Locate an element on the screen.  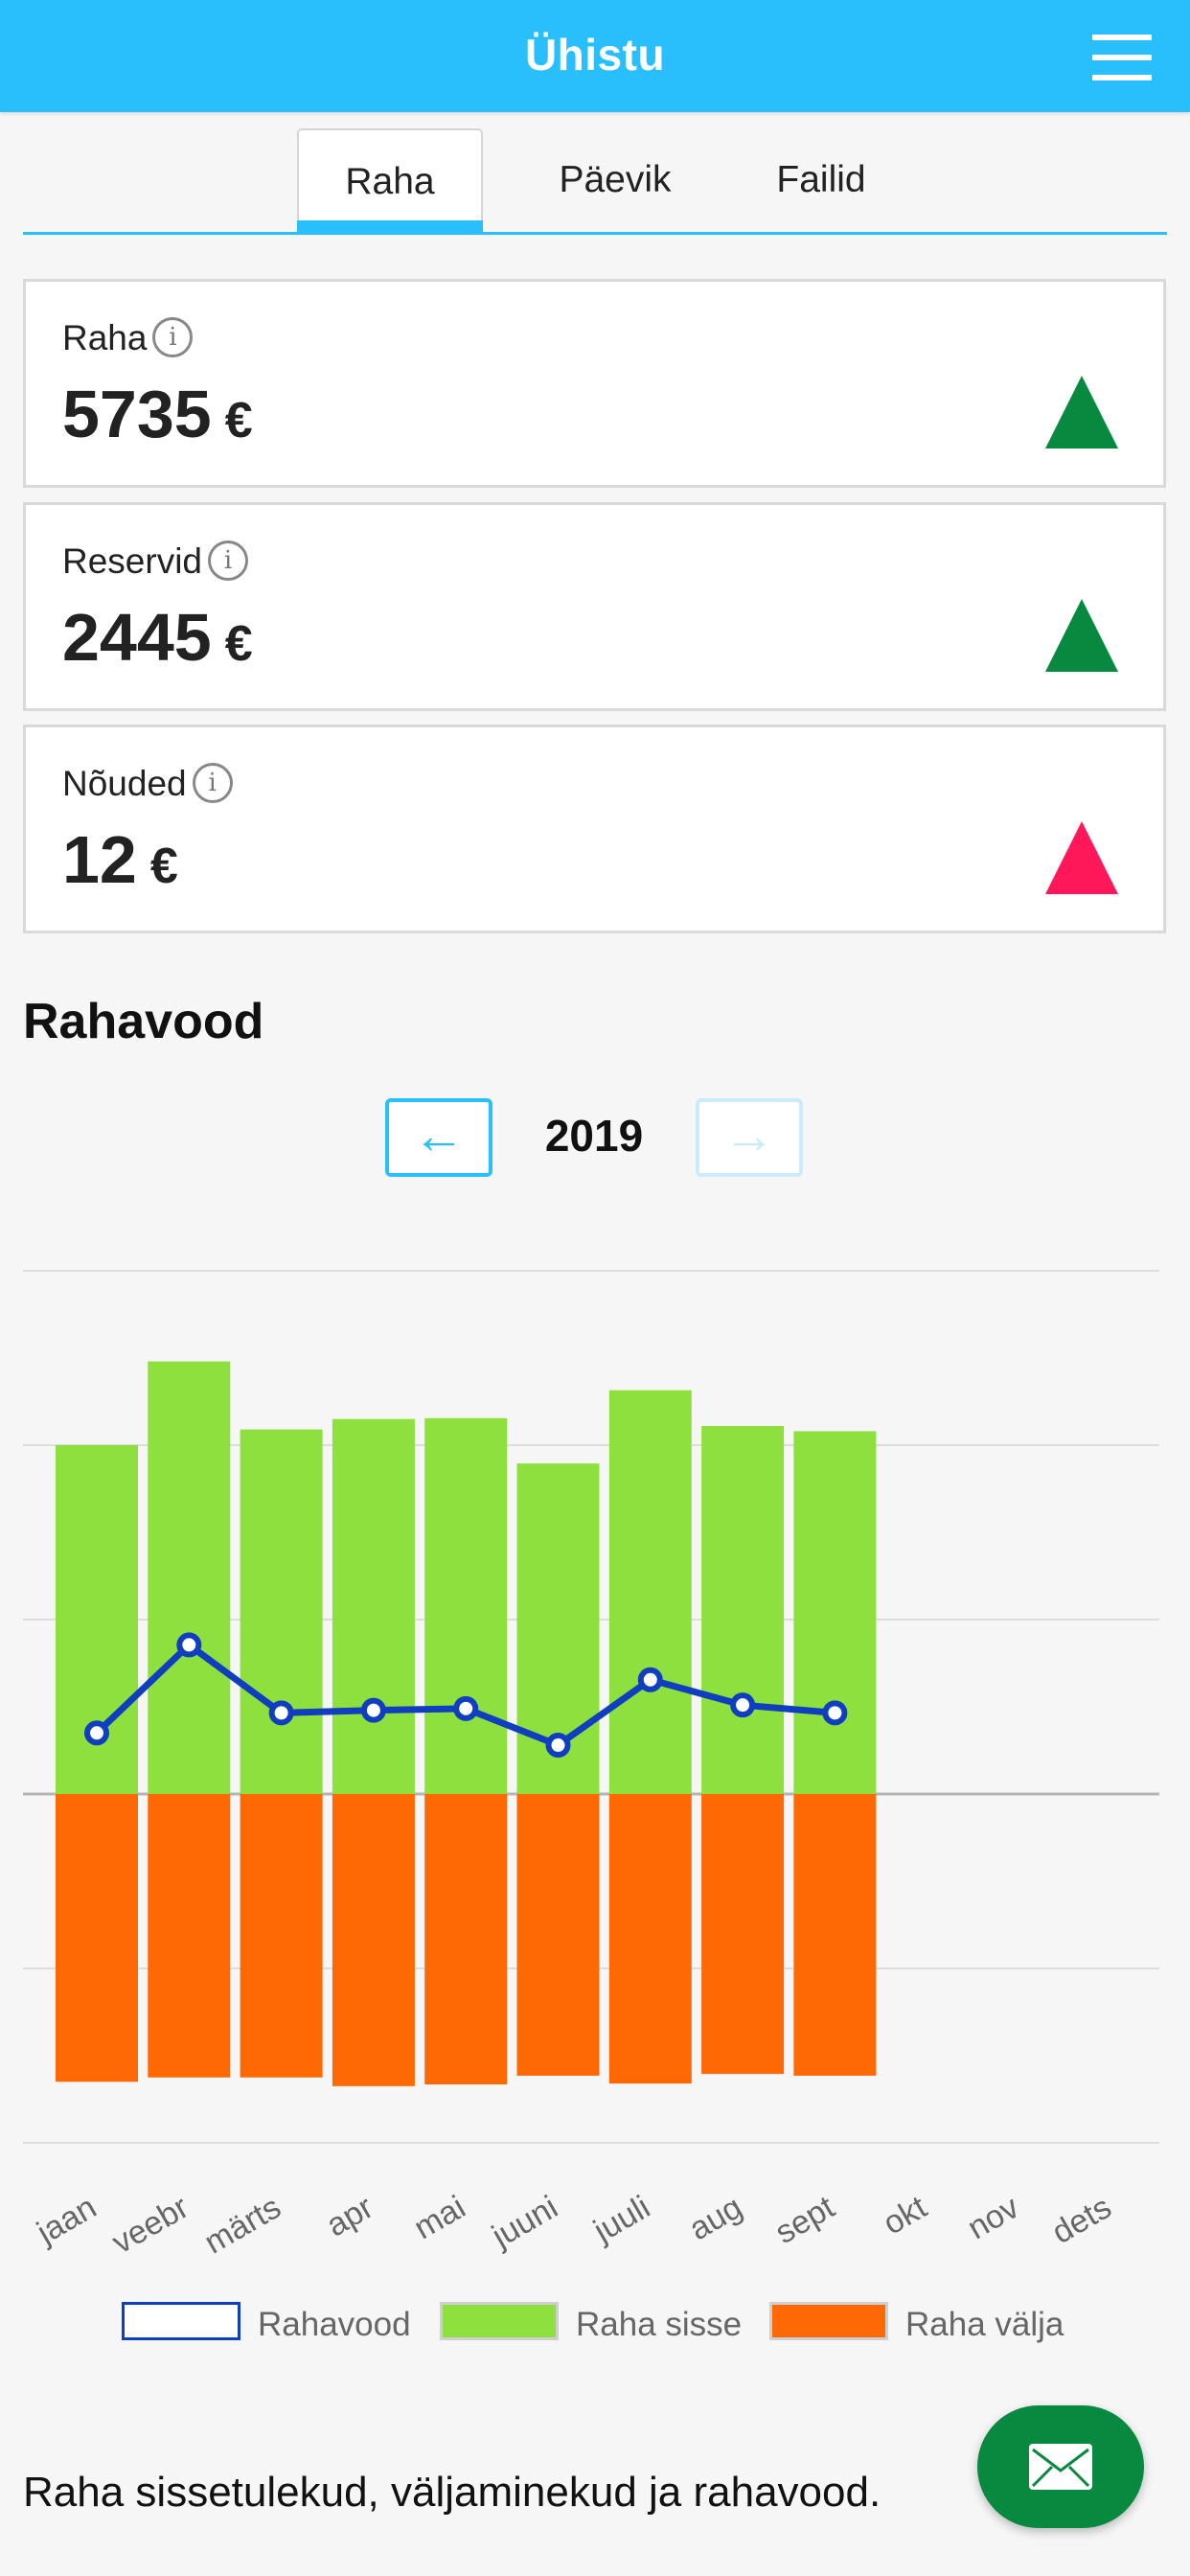
tab-bar: Raha Päevik Failid is located at coordinates (595, 181).